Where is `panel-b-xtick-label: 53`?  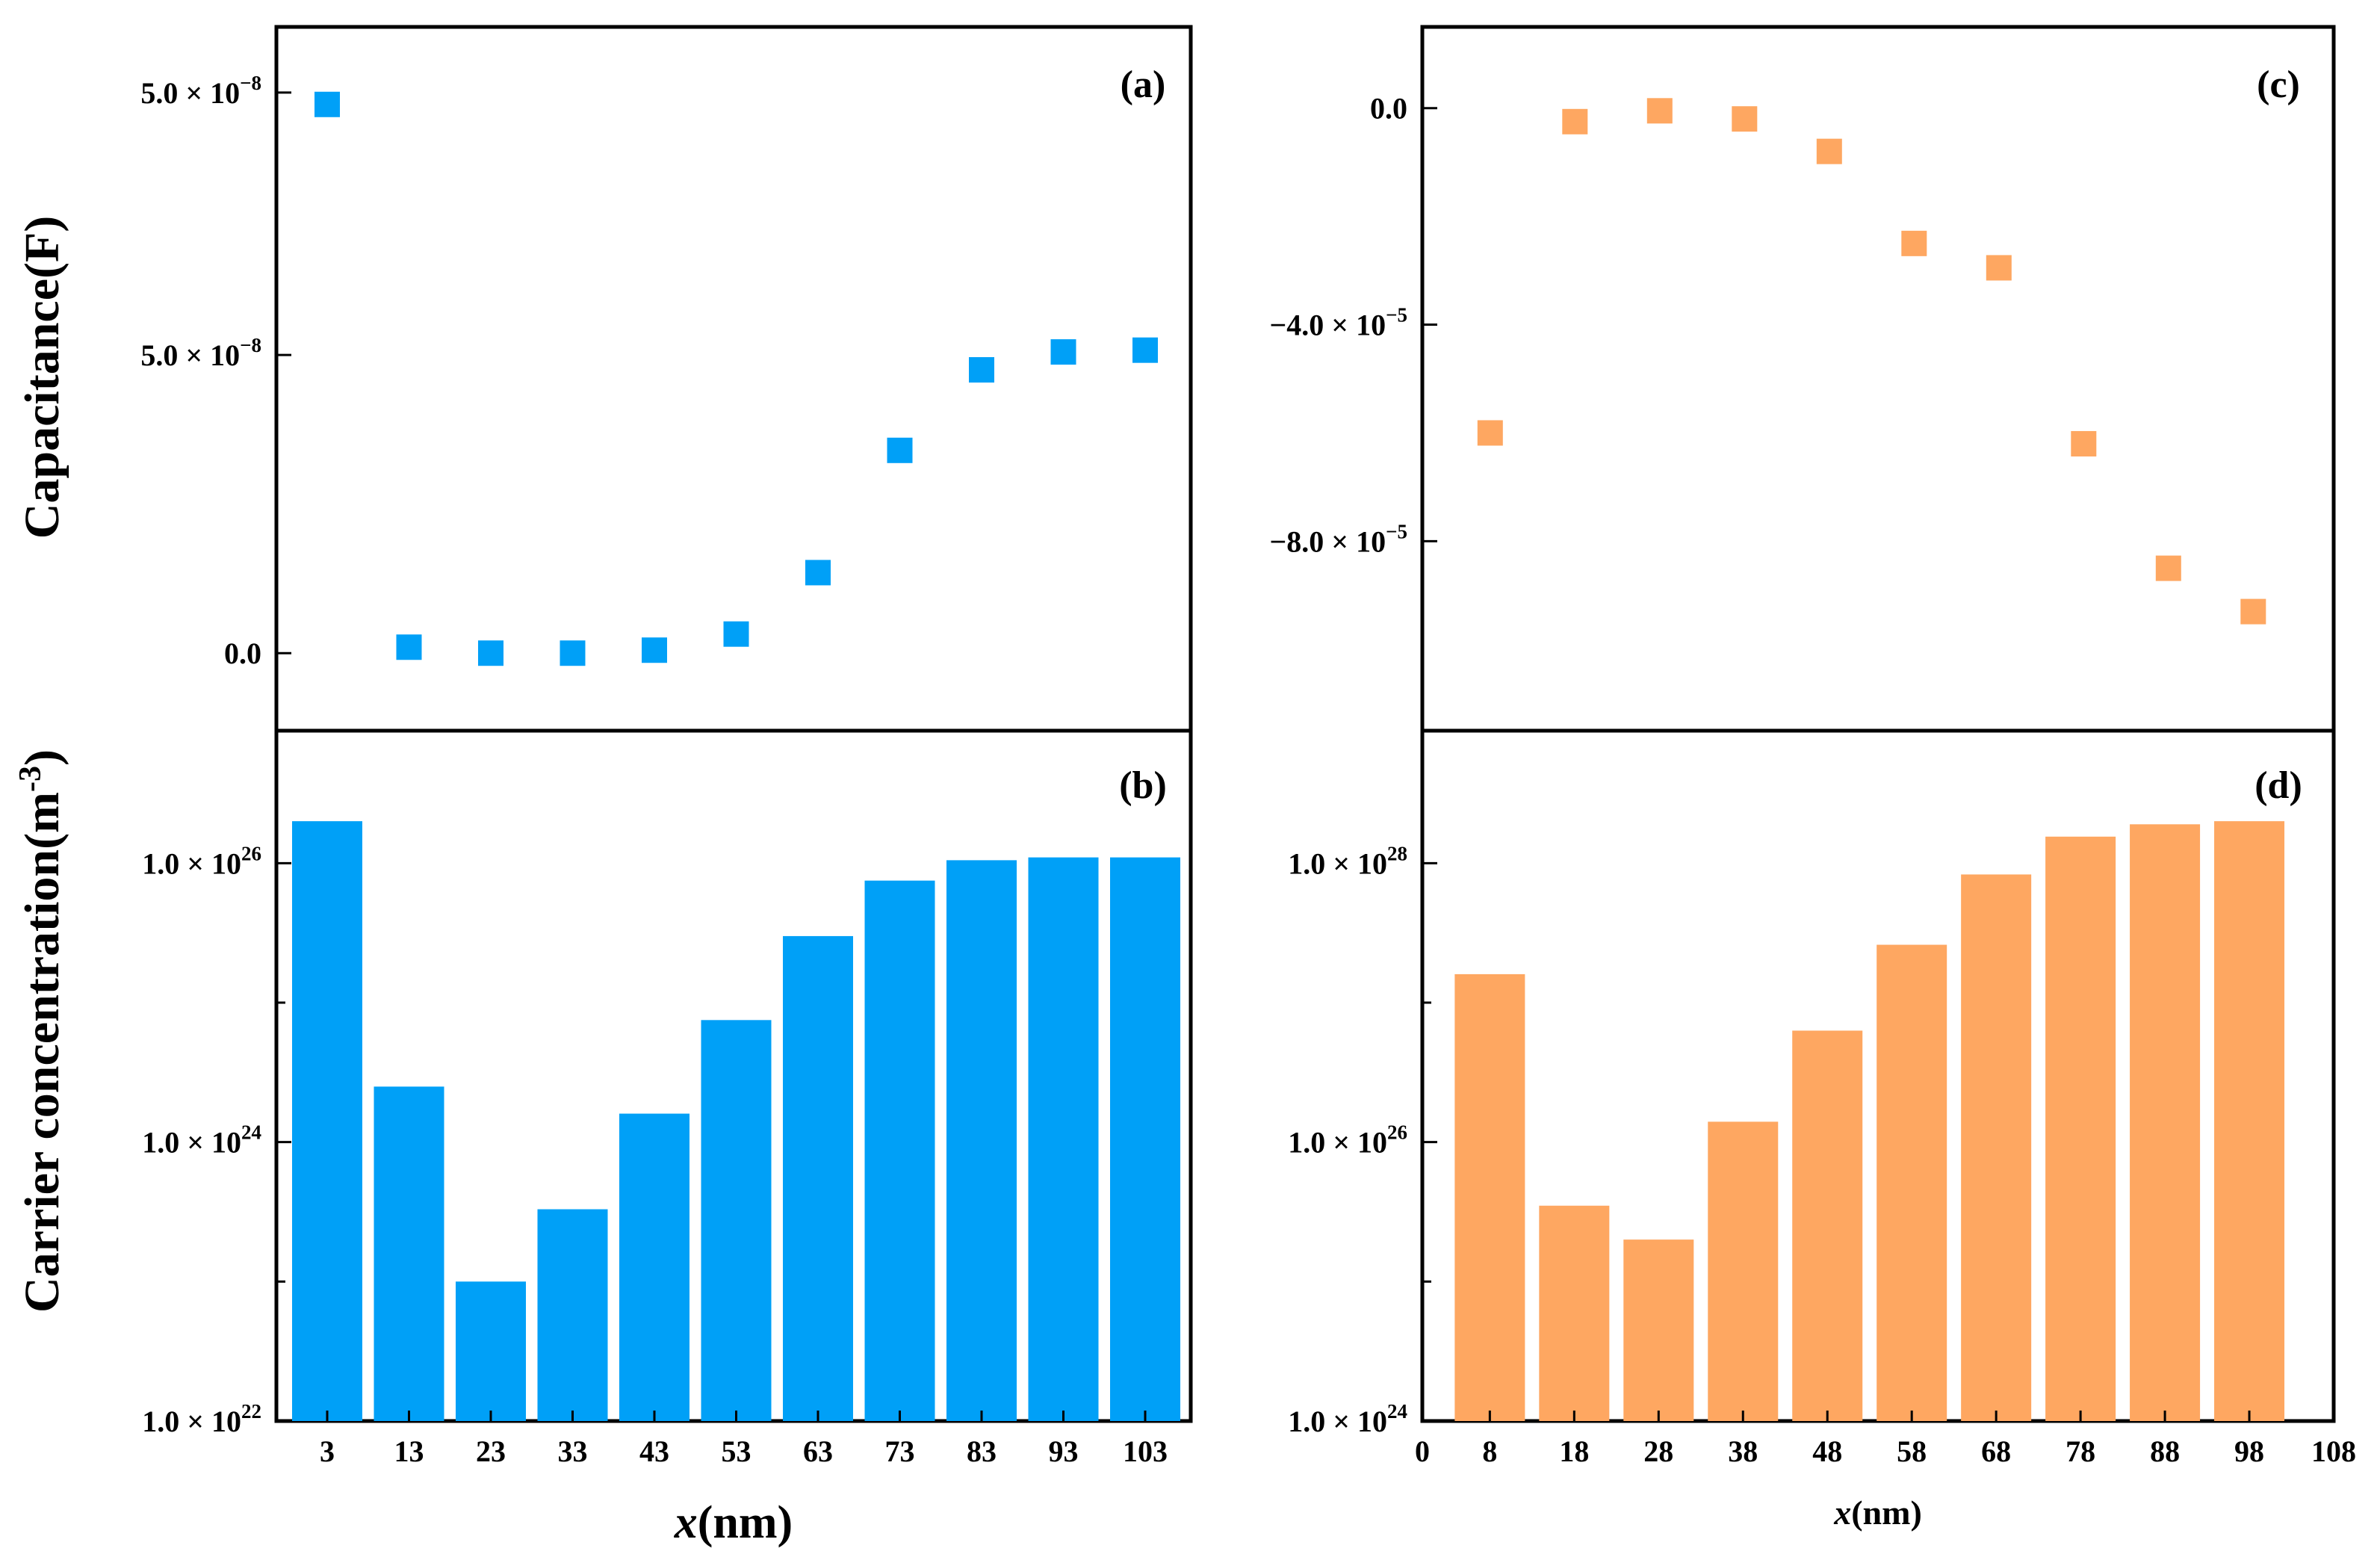
panel-b-xtick-label: 53 is located at coordinates (737, 1451).